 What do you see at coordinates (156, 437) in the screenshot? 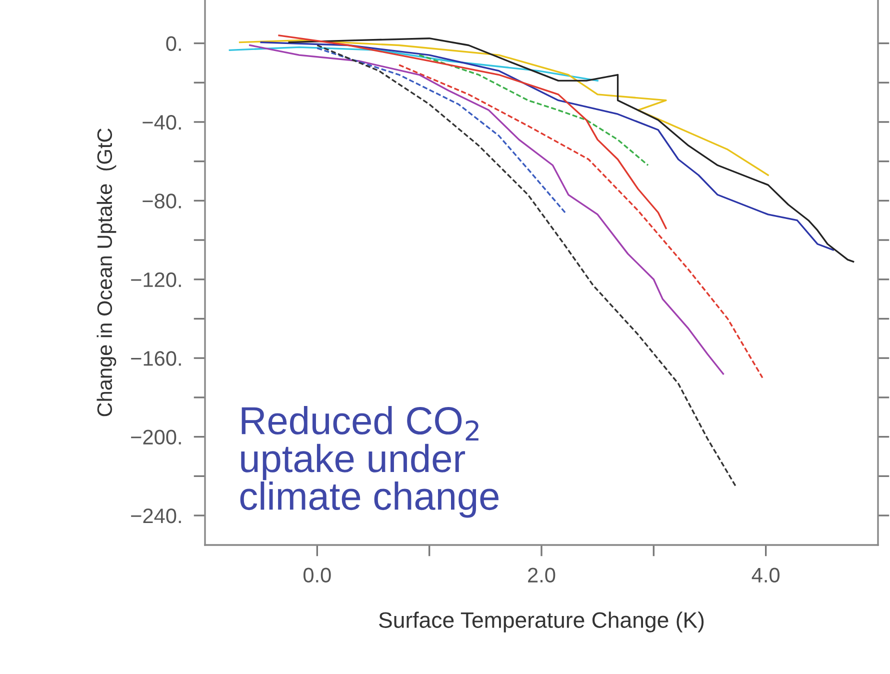
I see `y-tick-label: −200.` at bounding box center [156, 437].